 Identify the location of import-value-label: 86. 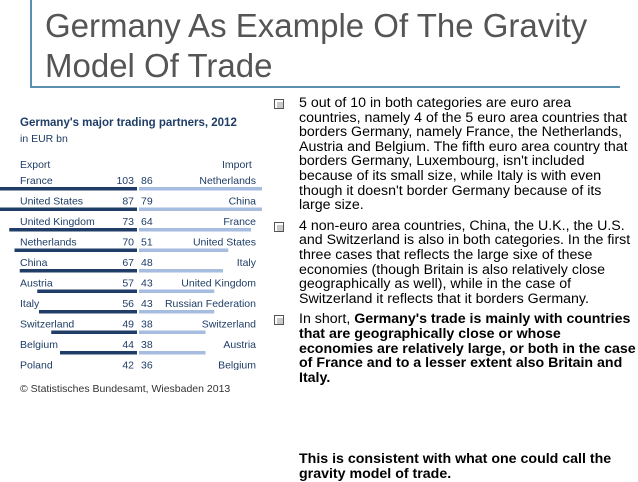
(147, 181).